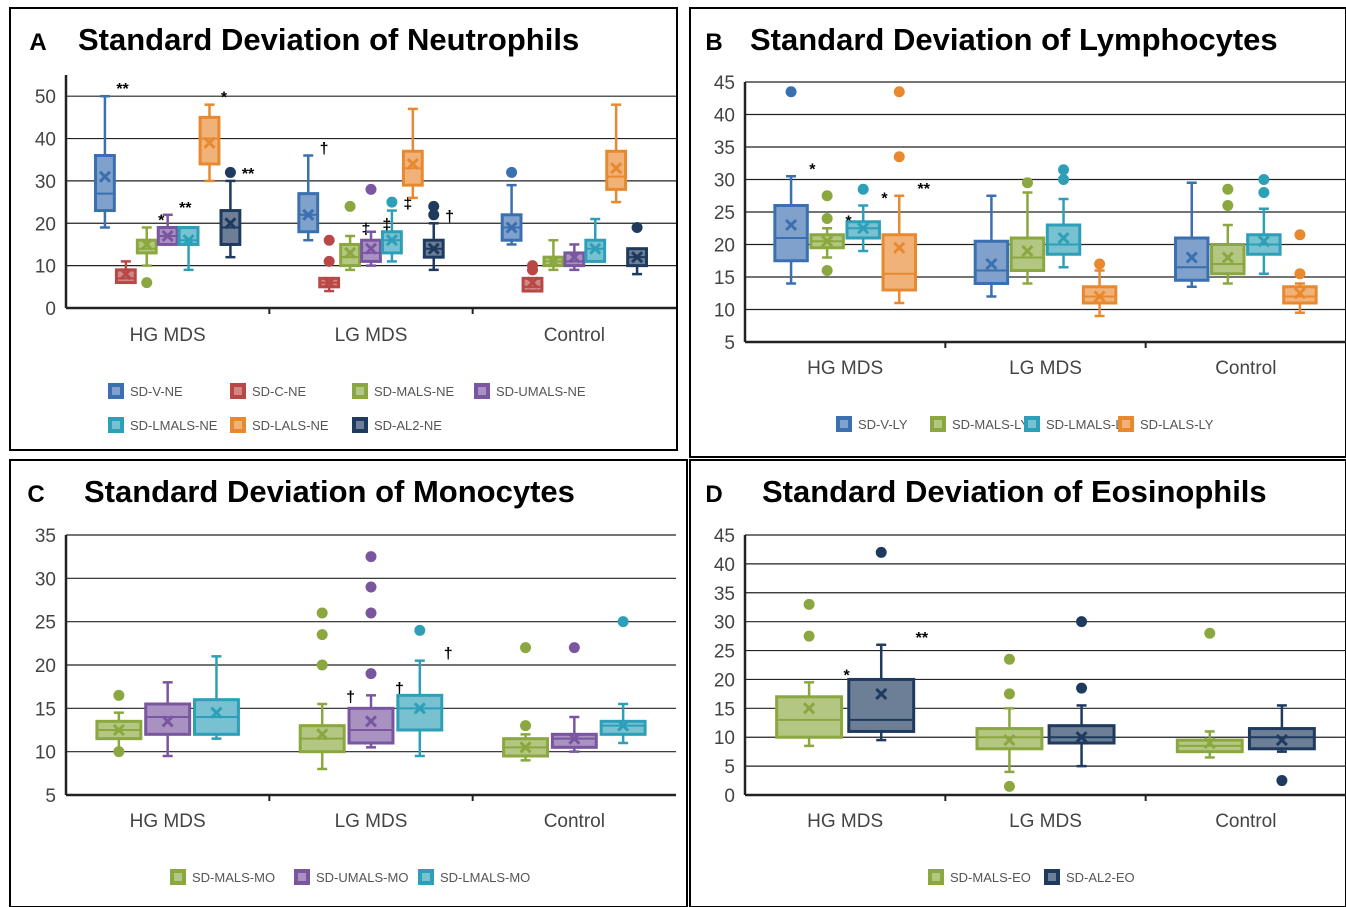  Describe the element at coordinates (412, 153) in the screenshot. I see `box-sd-lals-ne-lg-mds` at that location.